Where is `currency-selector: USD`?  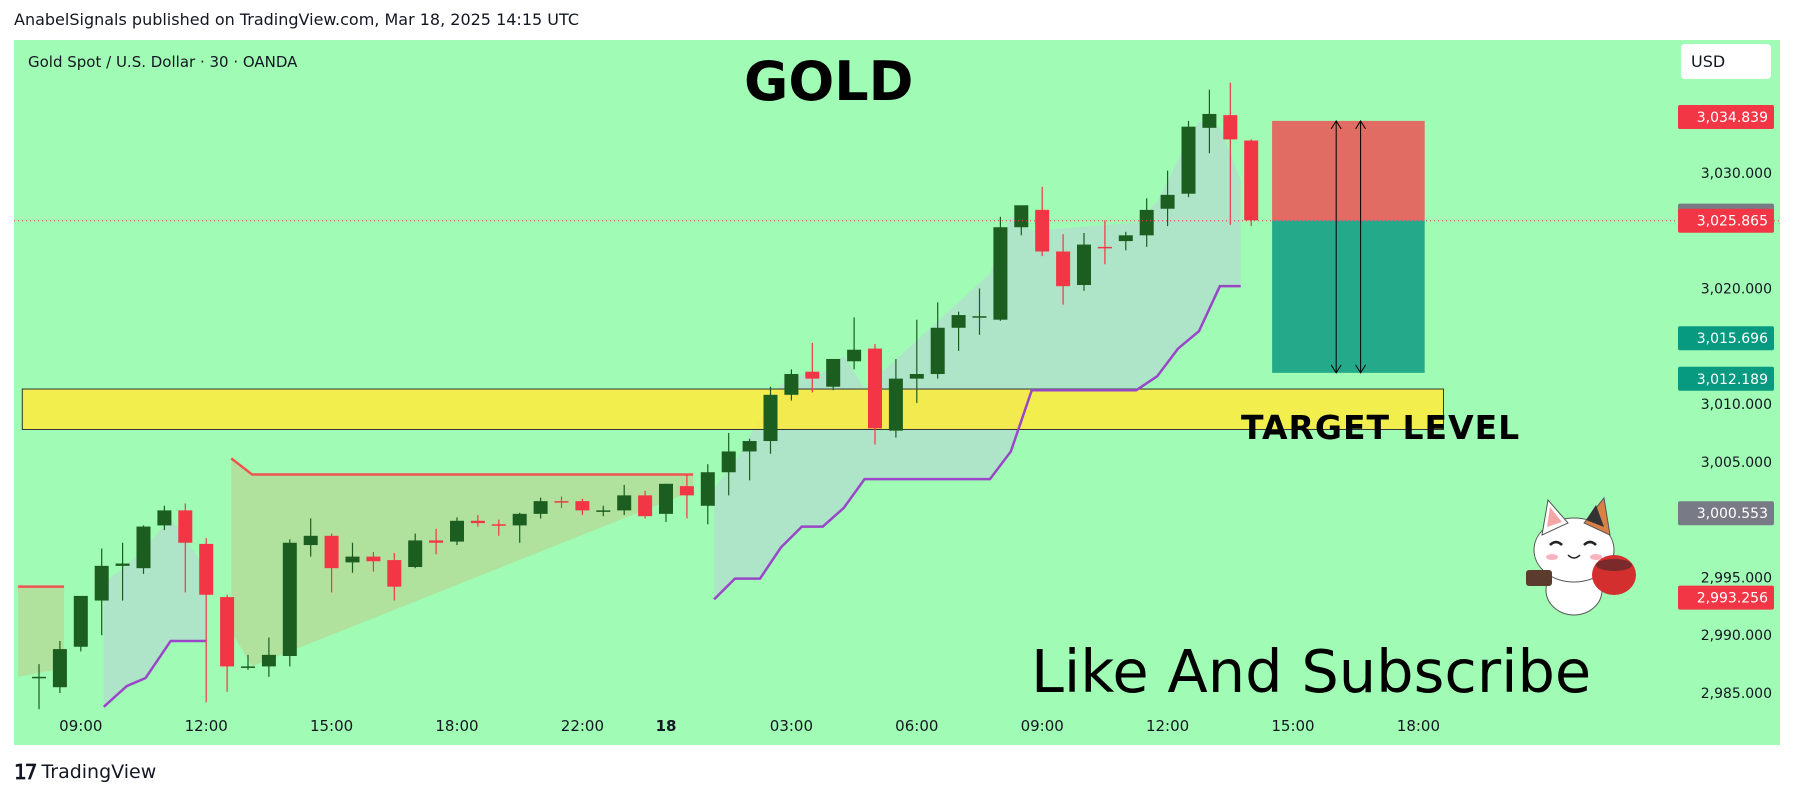 currency-selector: USD is located at coordinates (1726, 61).